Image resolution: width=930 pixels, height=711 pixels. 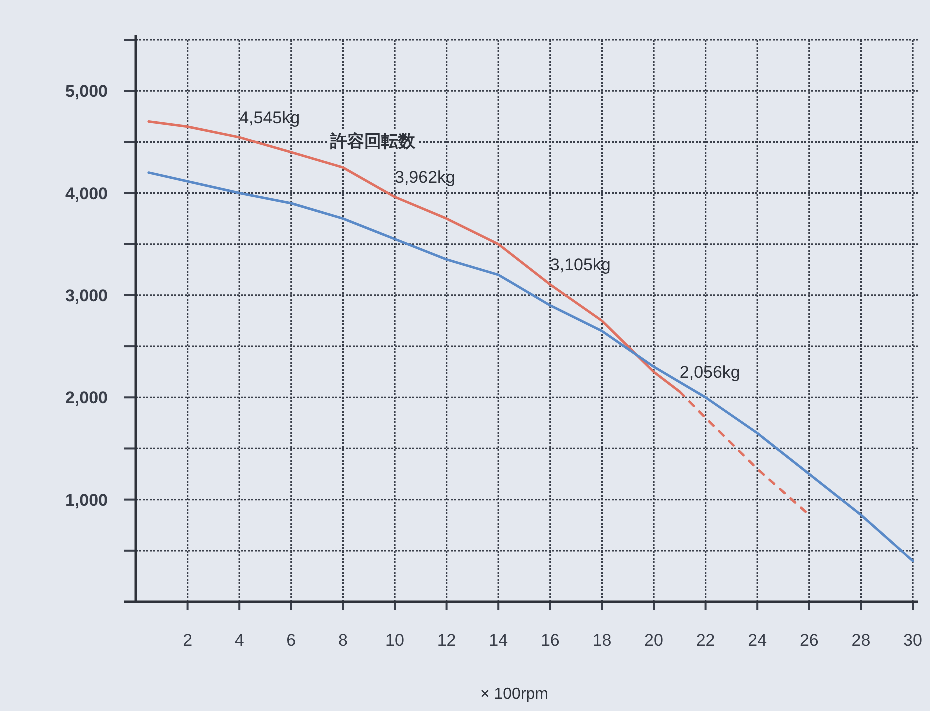 What do you see at coordinates (861, 640) in the screenshot?
I see `x-tick-label: 28` at bounding box center [861, 640].